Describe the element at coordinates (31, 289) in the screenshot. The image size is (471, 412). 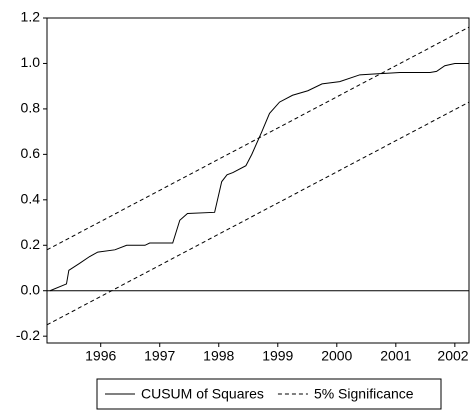
I see `y-tick-label: 0.0` at that location.